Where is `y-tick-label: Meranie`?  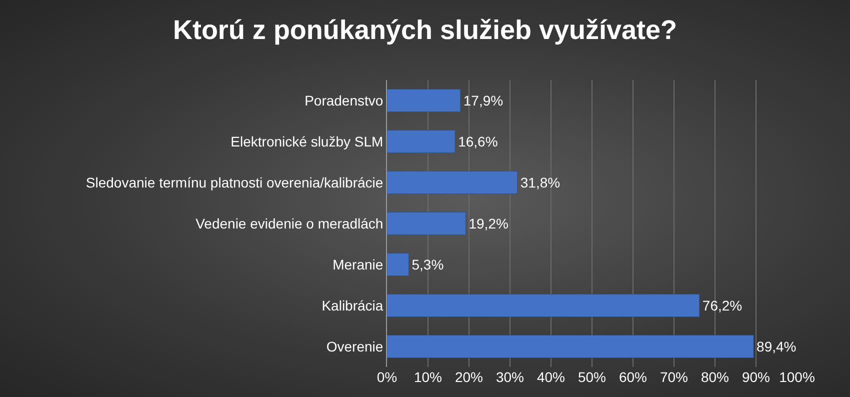 y-tick-label: Meranie is located at coordinates (358, 264).